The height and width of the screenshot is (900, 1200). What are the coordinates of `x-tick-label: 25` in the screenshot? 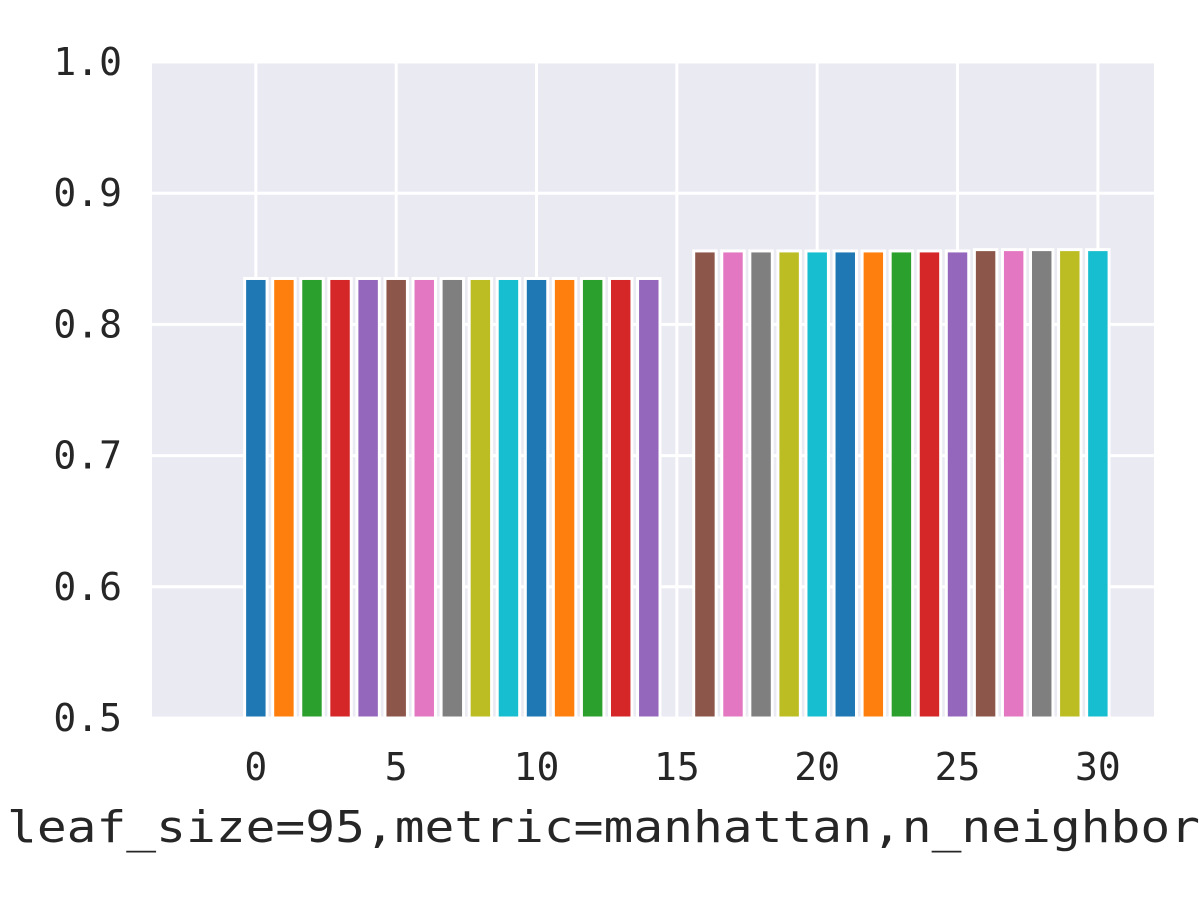 It's located at (958, 767).